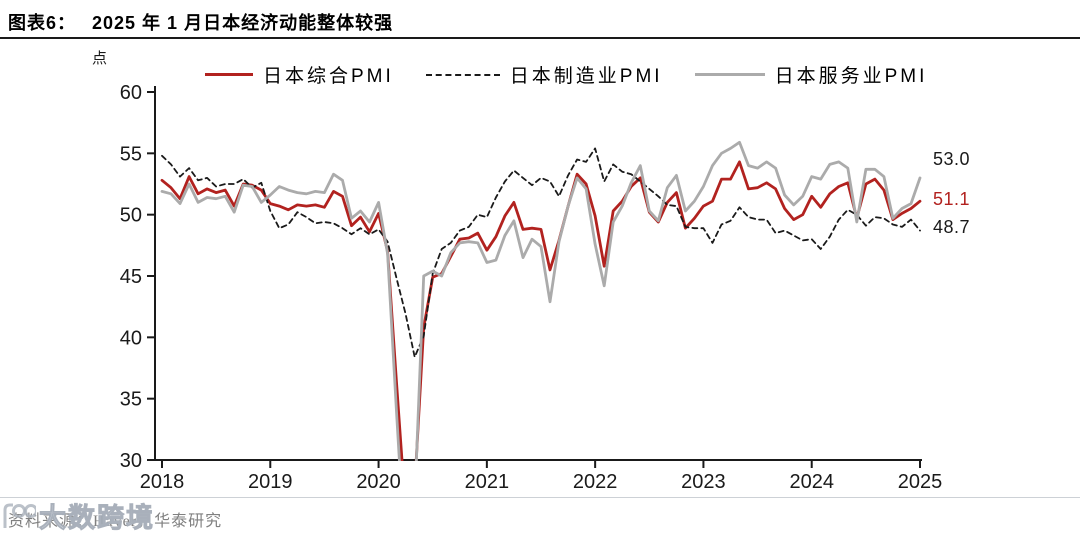 This screenshot has height=536, width=1080. I want to click on legend-swatch-red-solid, so click(229, 74).